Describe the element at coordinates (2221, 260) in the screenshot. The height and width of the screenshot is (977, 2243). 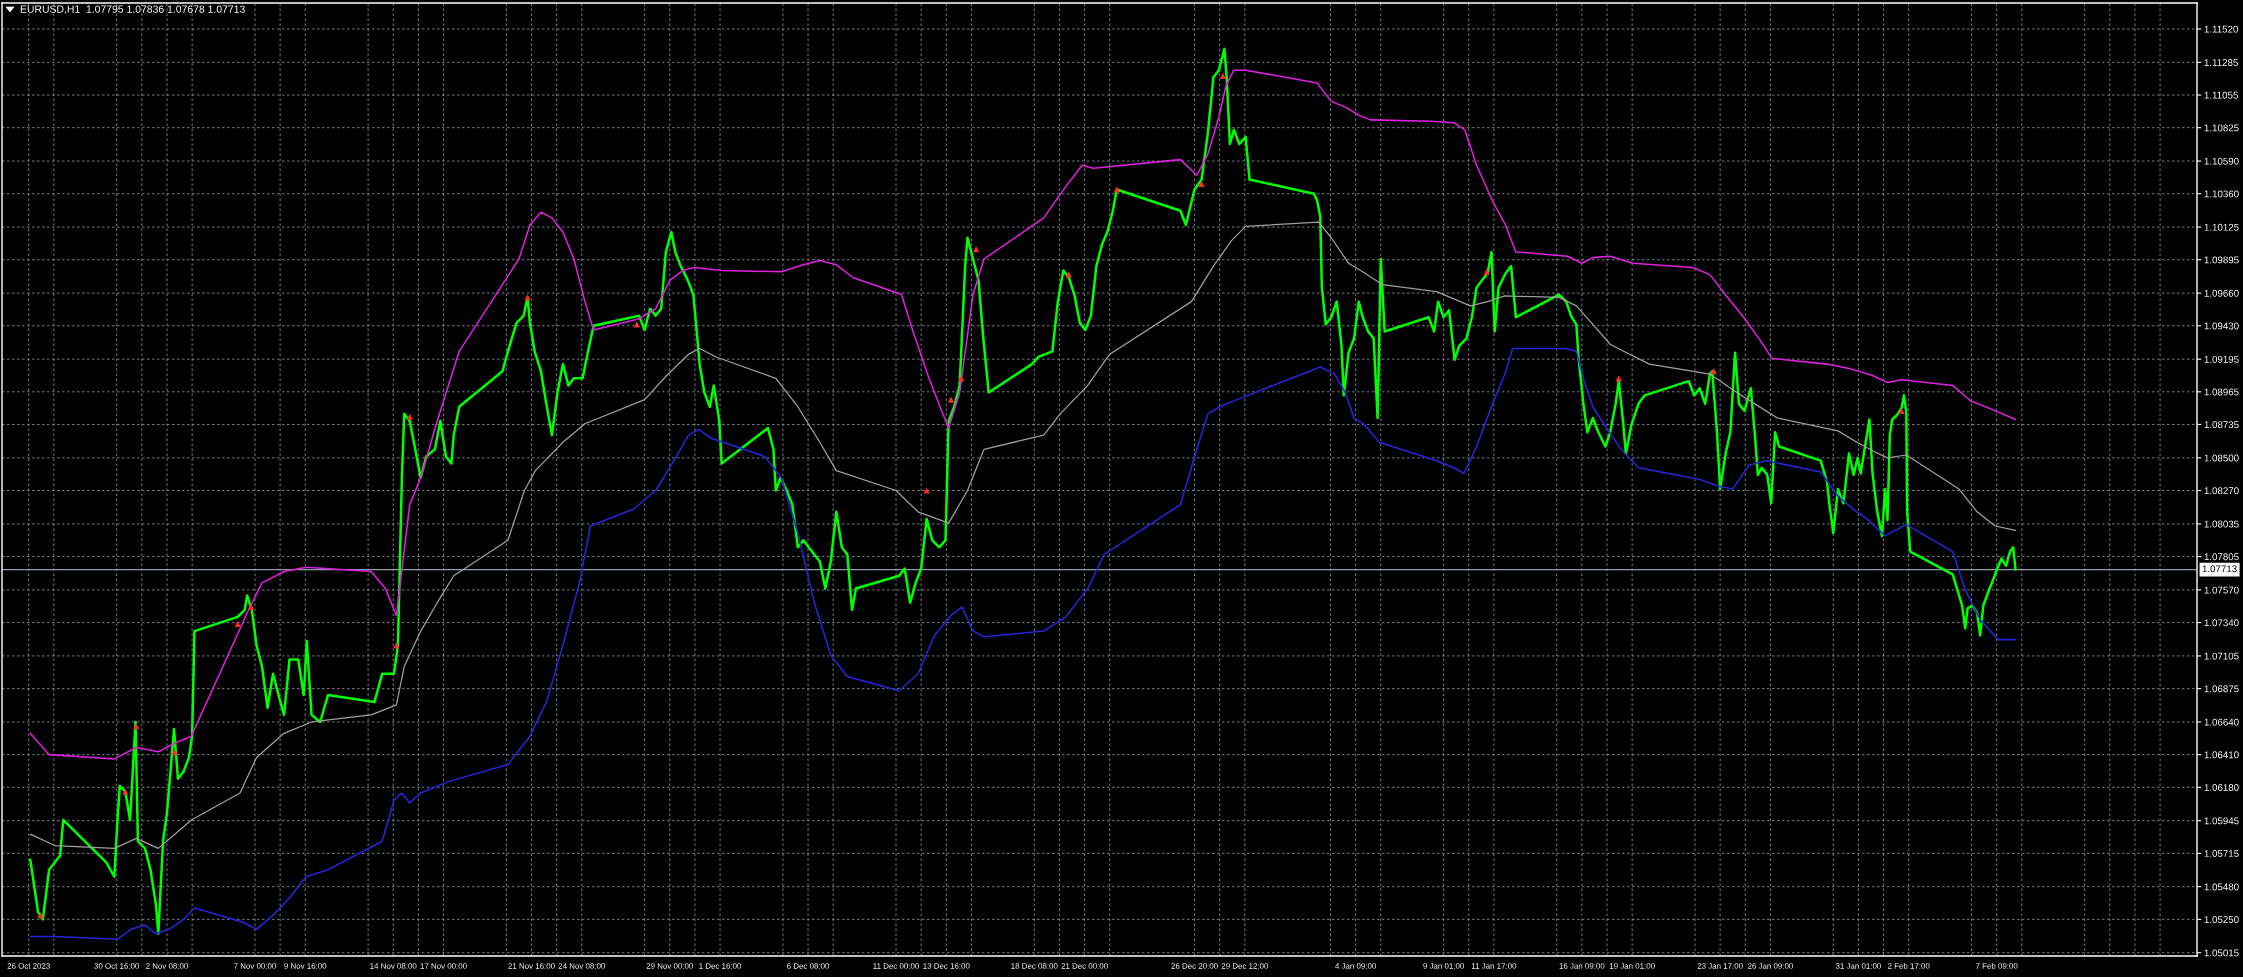
I see `y-tick-label: 1.09895` at that location.